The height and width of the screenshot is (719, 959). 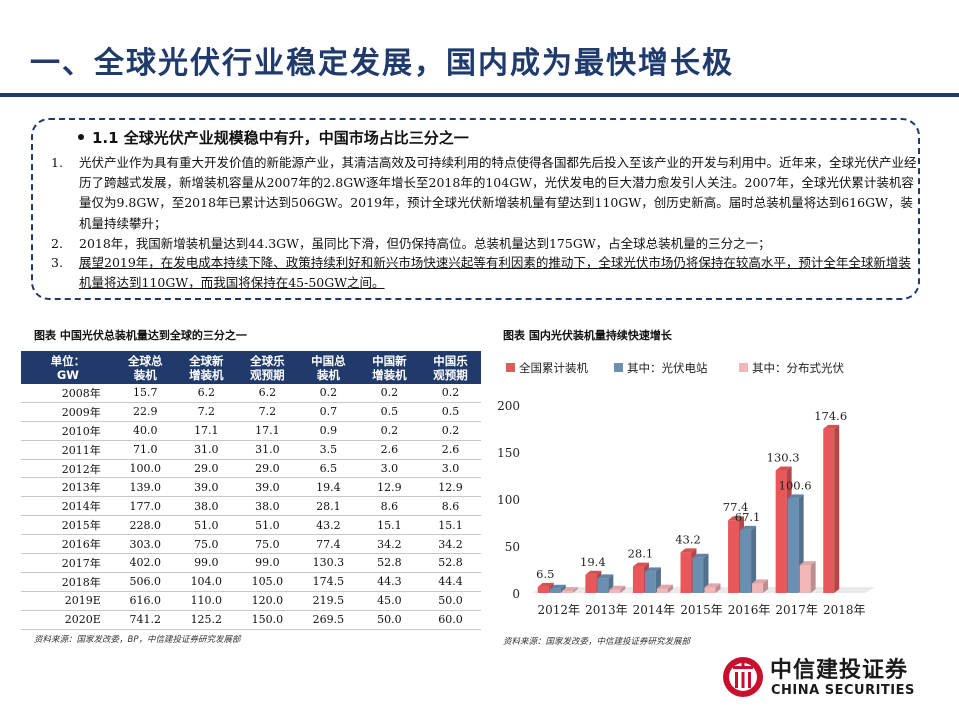 I want to click on table-cell: 2011年, so click(x=68, y=450).